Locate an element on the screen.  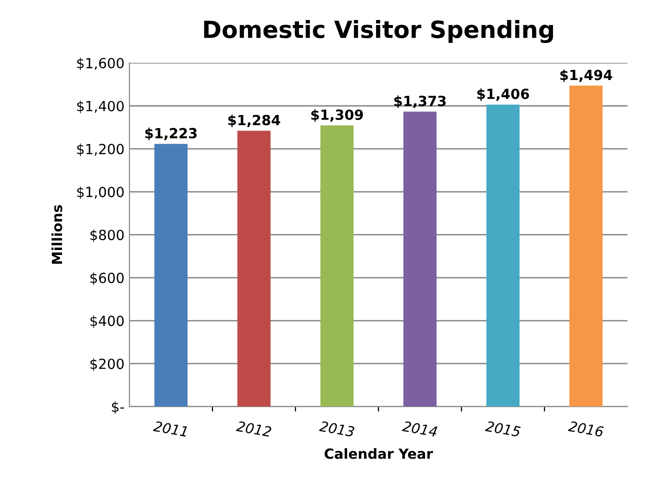
y-tick-label: $1,600 is located at coordinates (100, 64).